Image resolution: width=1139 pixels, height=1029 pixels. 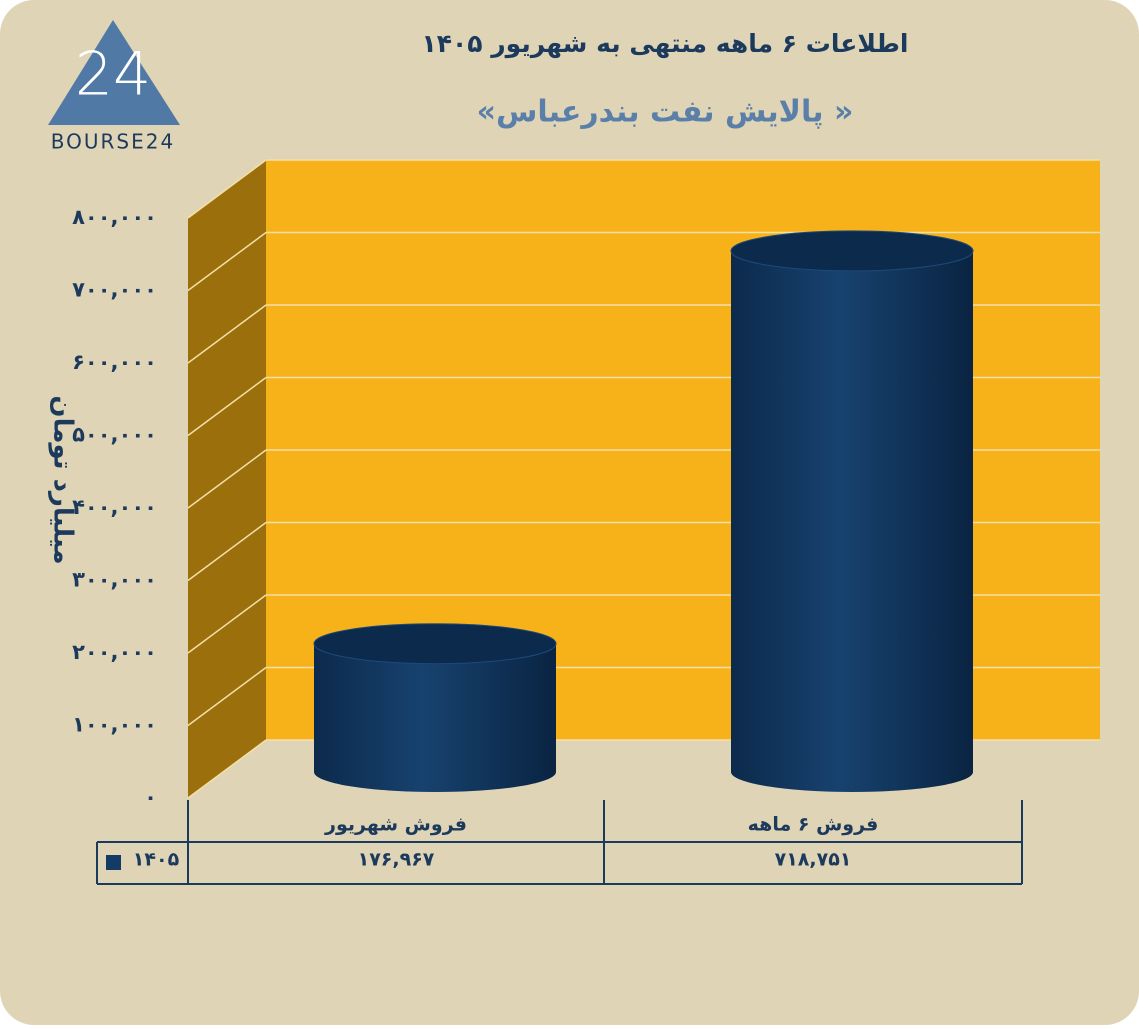 What do you see at coordinates (63, 479) in the screenshot?
I see `y-axis-label: میلیارد تومان` at bounding box center [63, 479].